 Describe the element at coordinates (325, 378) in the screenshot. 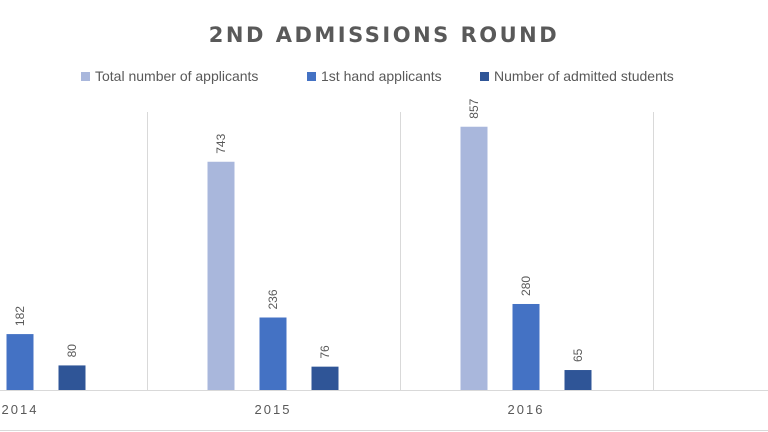

I see `bar-number-of-admitted-students-2015` at that location.